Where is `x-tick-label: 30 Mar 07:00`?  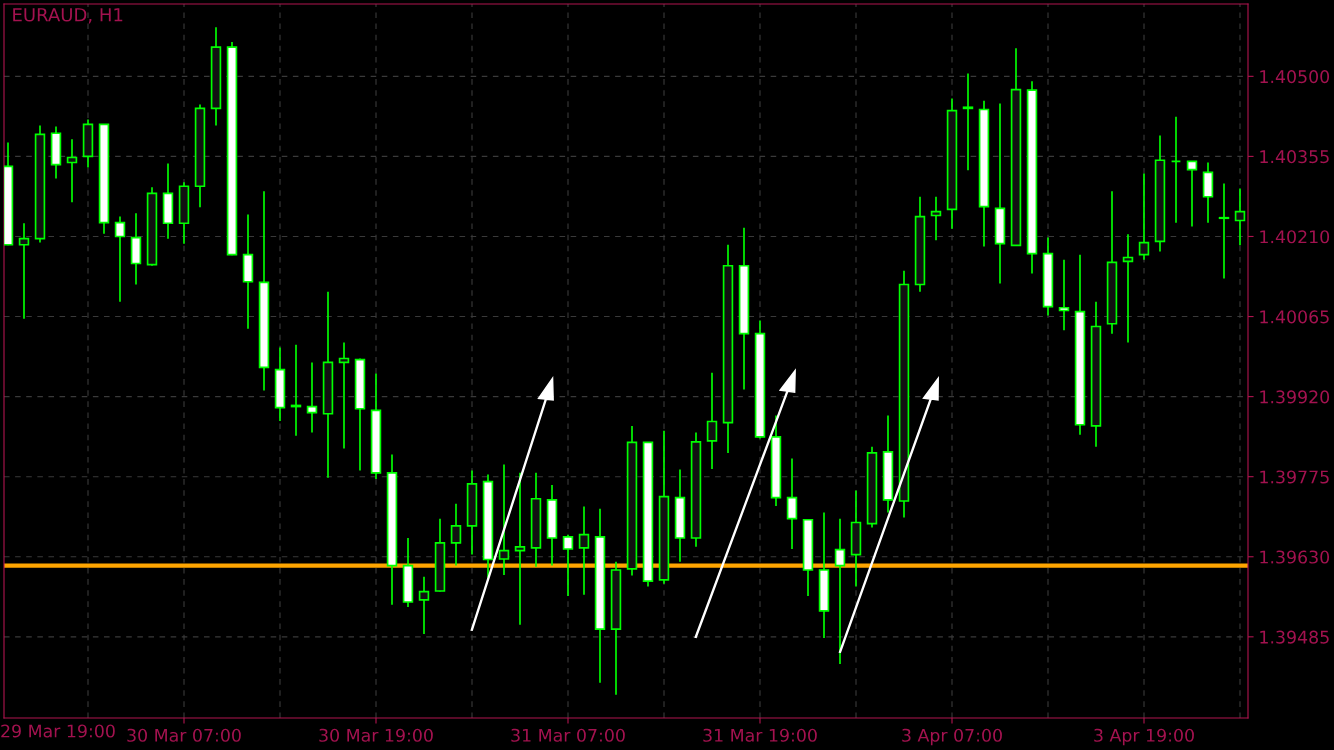 x-tick-label: 30 Mar 07:00 is located at coordinates (184, 735).